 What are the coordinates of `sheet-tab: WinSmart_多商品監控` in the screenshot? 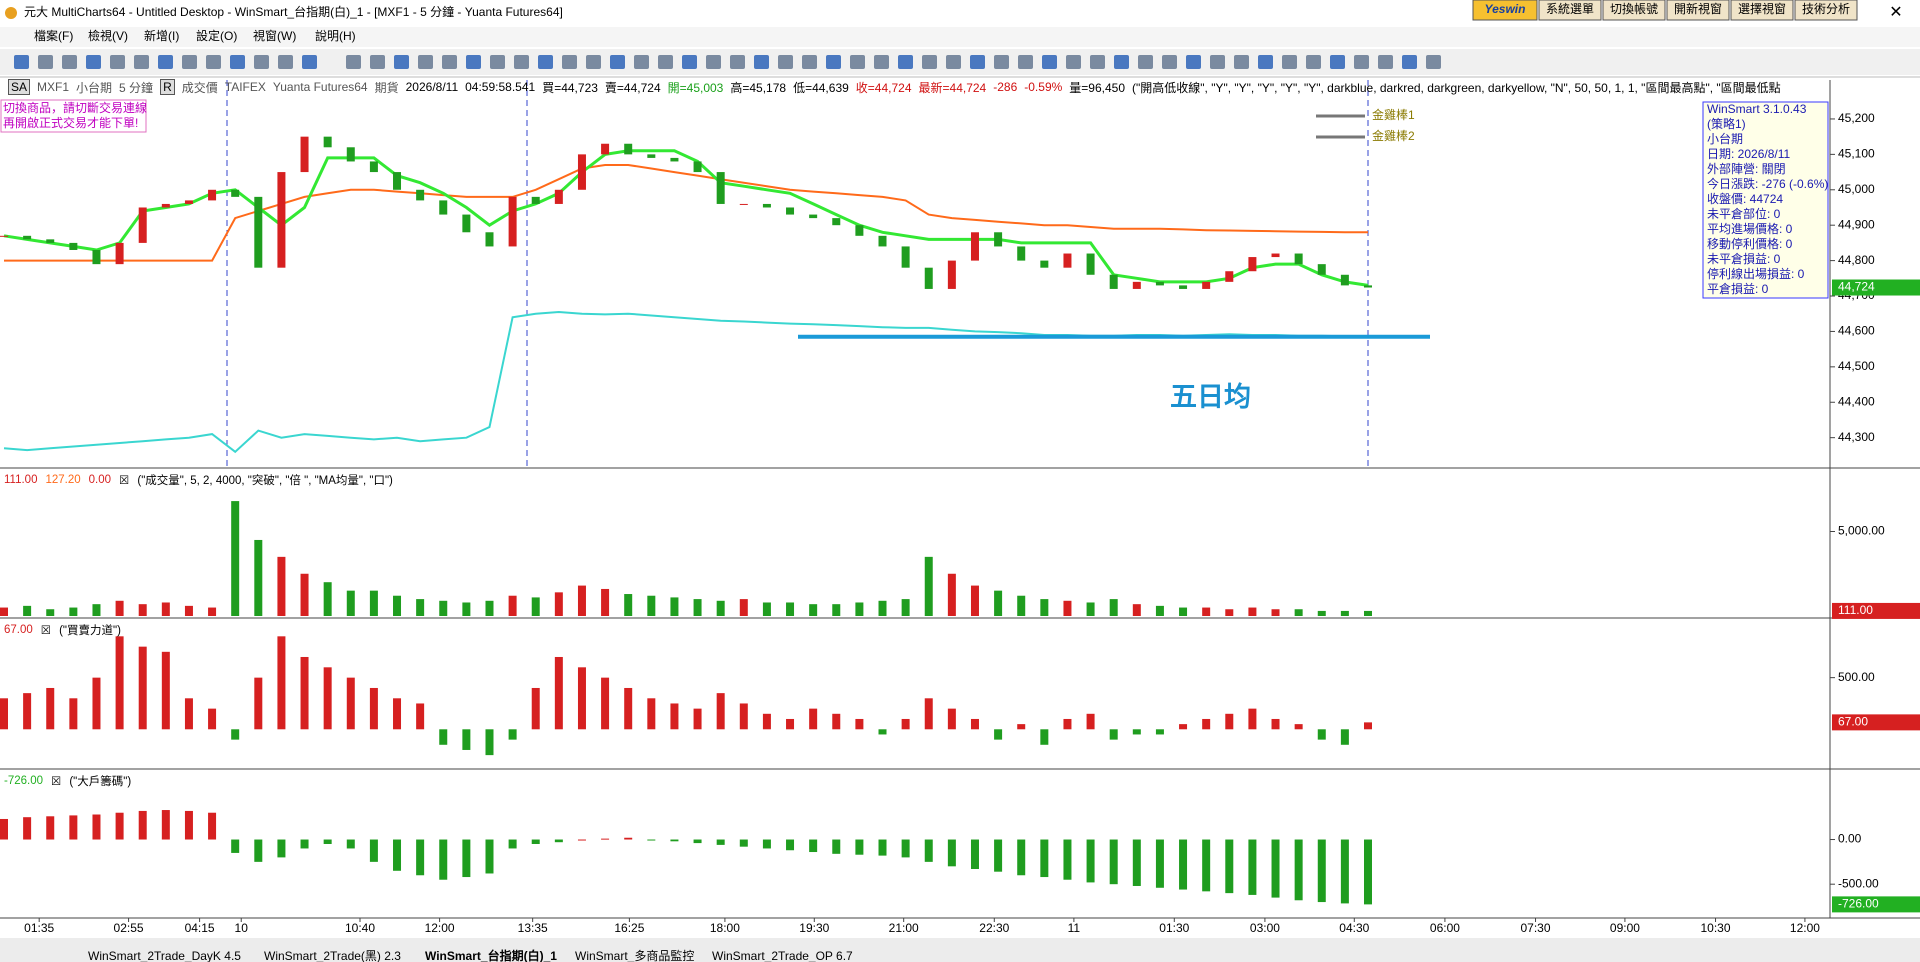 It's located at (634, 955).